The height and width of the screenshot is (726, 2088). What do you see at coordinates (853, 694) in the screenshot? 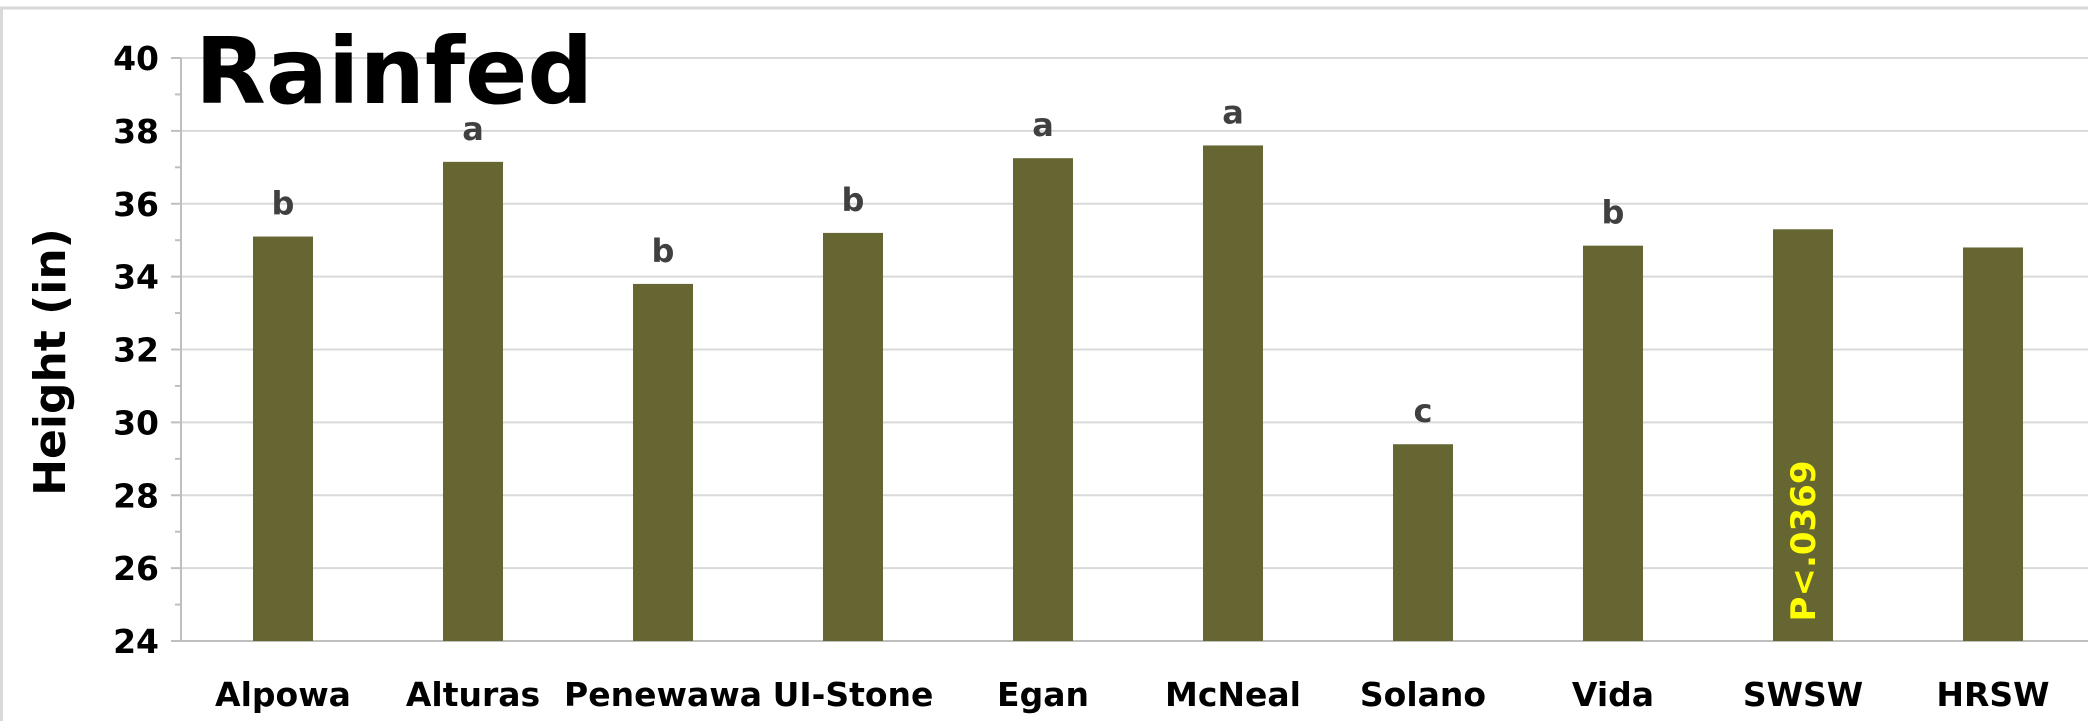
I see `x-category-label: UI-Stone` at bounding box center [853, 694].